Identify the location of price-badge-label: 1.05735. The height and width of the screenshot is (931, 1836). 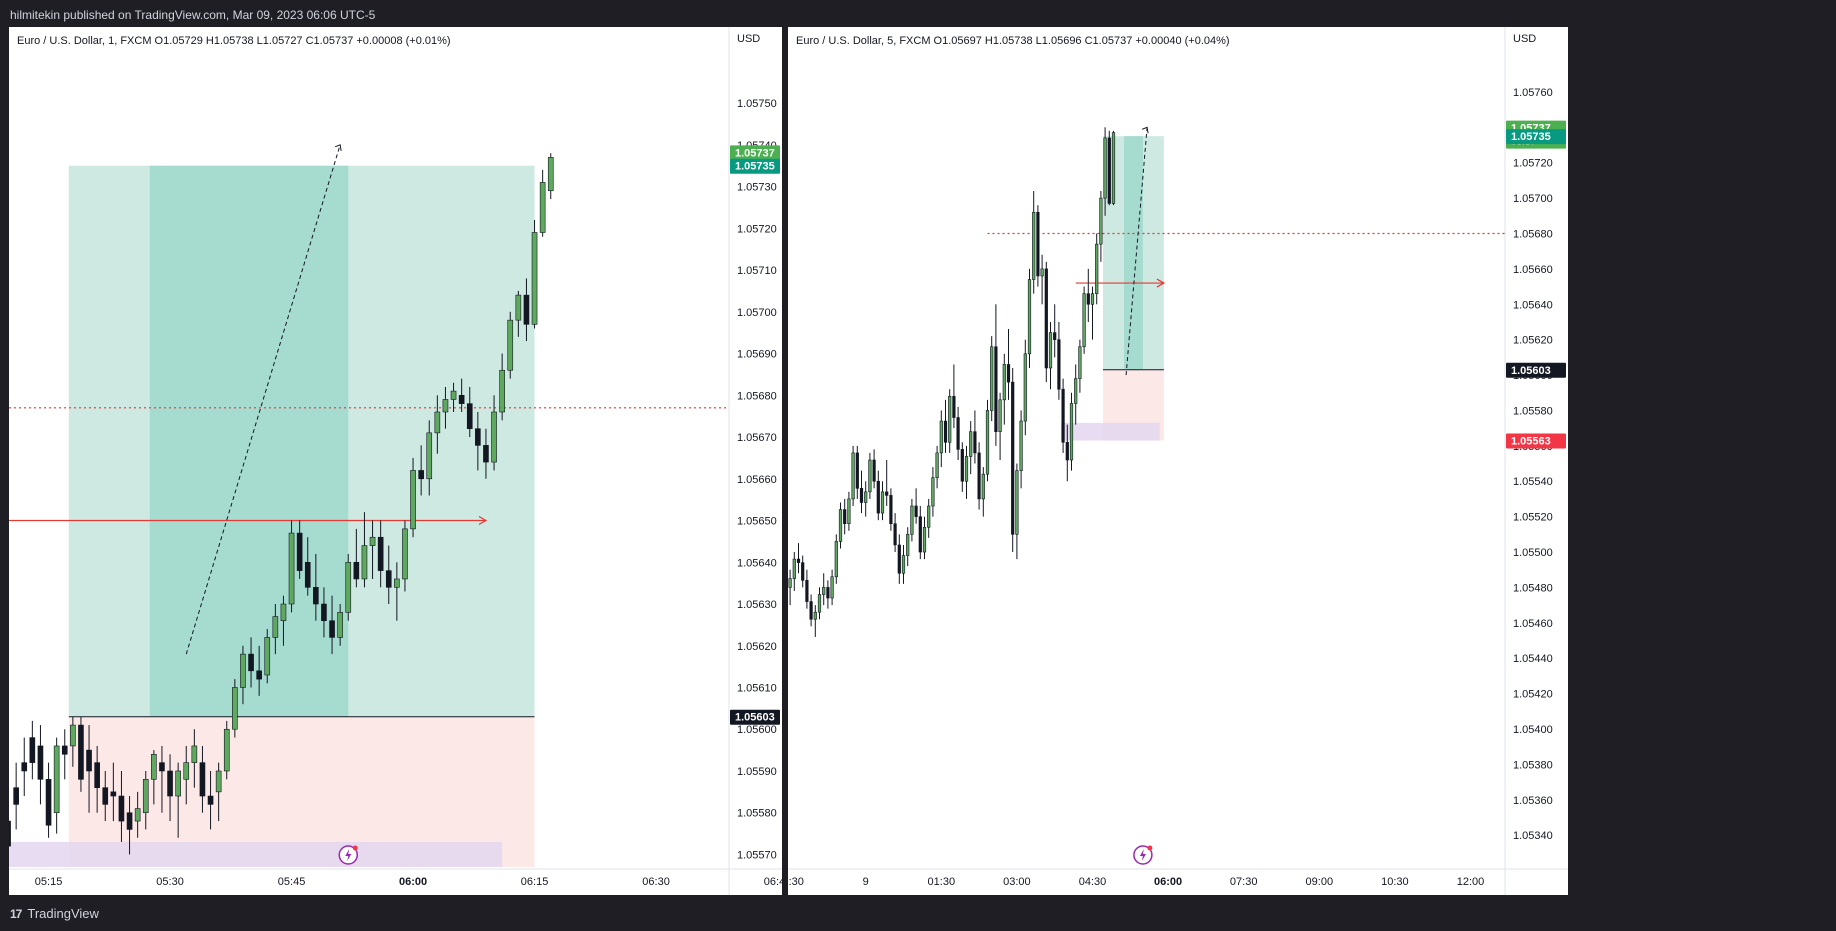
(755, 167).